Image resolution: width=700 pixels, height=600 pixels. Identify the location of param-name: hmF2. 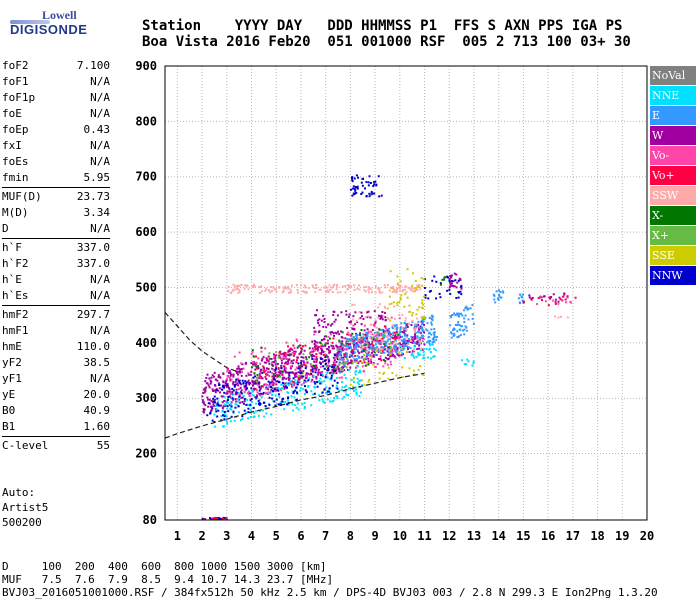
(15, 314).